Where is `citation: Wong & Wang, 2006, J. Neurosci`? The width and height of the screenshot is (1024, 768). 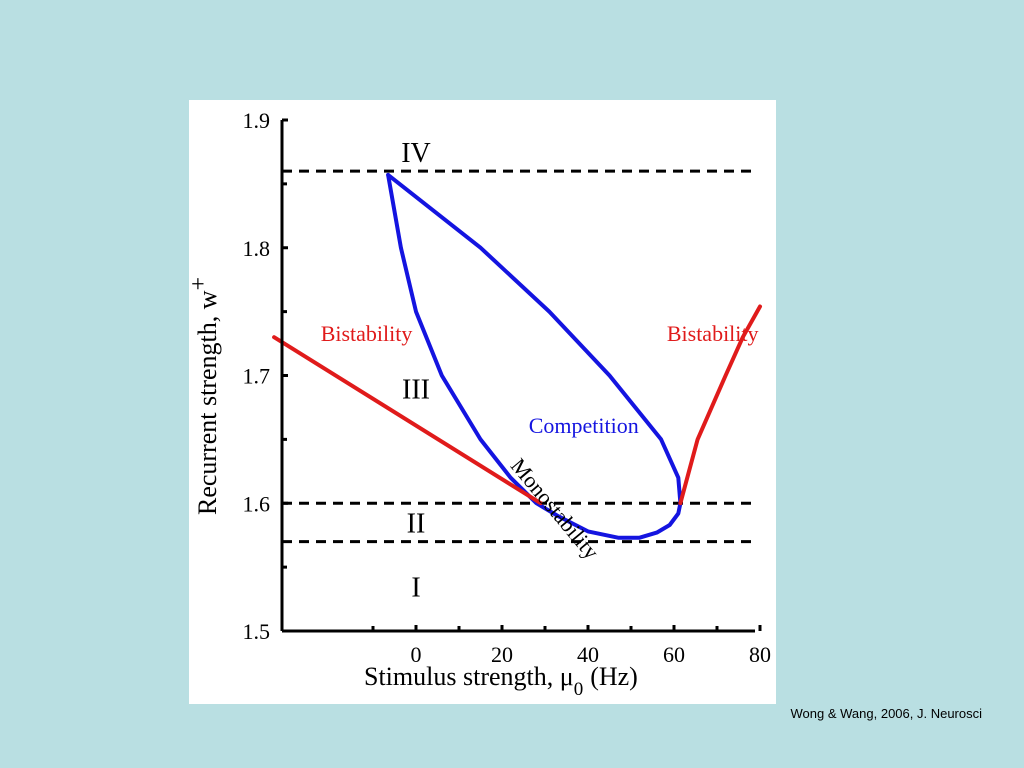 citation: Wong & Wang, 2006, J. Neurosci is located at coordinates (886, 713).